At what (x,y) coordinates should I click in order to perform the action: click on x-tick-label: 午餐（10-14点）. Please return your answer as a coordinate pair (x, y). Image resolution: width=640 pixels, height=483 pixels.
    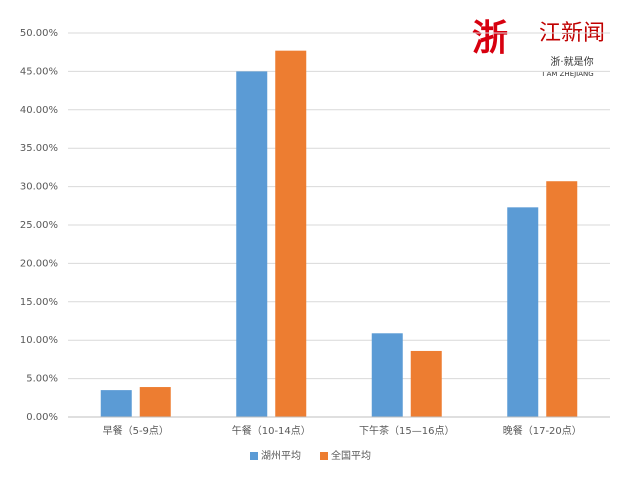
    Looking at the image, I should click on (271, 430).